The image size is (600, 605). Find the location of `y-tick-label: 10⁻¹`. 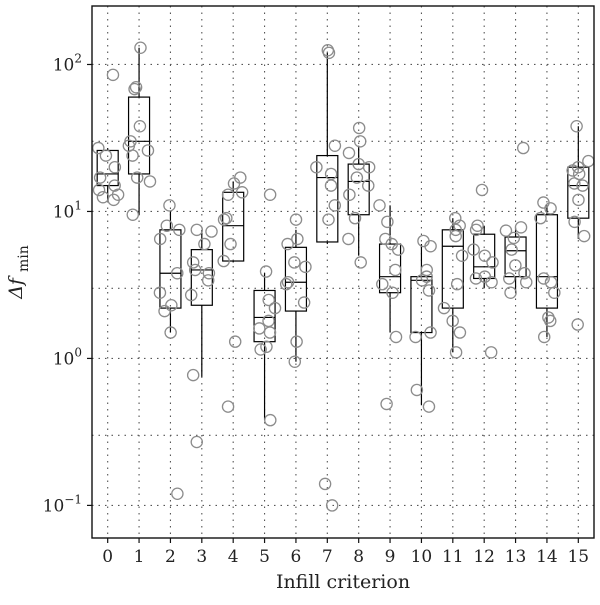

y-tick-label: 10⁻¹ is located at coordinates (62, 504).